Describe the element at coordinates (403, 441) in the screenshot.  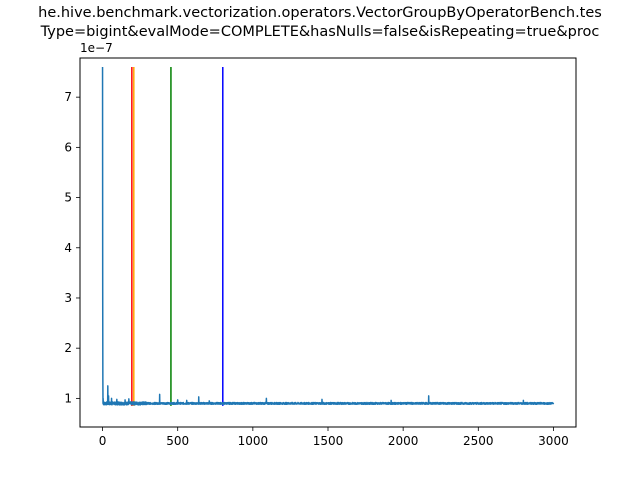
I see `x-tick-label: 2000` at that location.